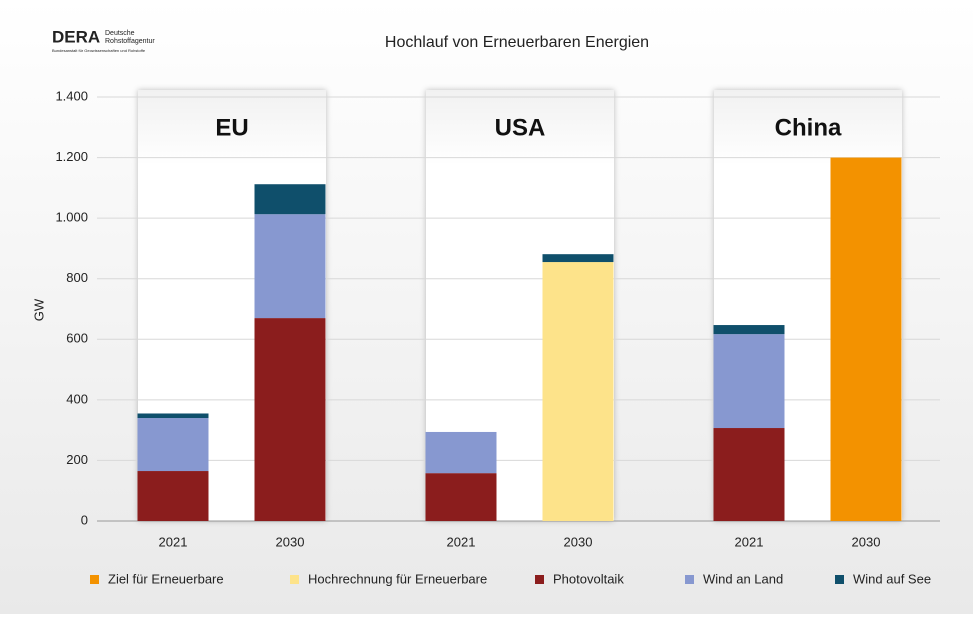 This screenshot has width=973, height=619. What do you see at coordinates (77, 459) in the screenshot?
I see `y-tick-label: 200` at bounding box center [77, 459].